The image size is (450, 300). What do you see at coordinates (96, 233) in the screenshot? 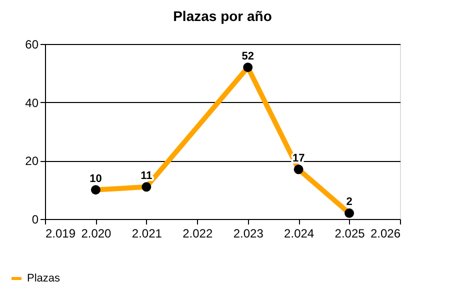
I see `x-tick-label: 2.020` at bounding box center [96, 233].